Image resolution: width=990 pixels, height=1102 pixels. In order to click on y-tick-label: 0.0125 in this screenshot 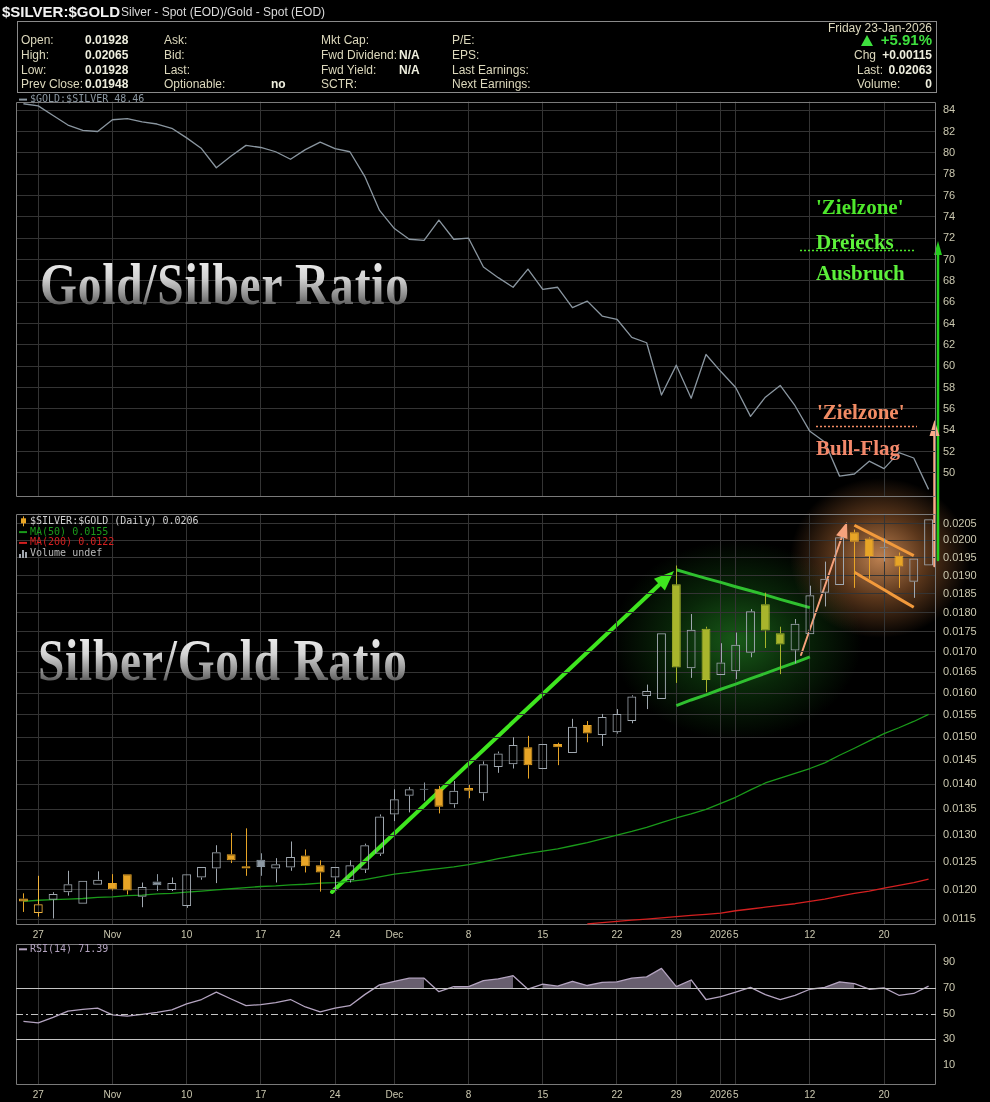, I will do `click(960, 861)`.